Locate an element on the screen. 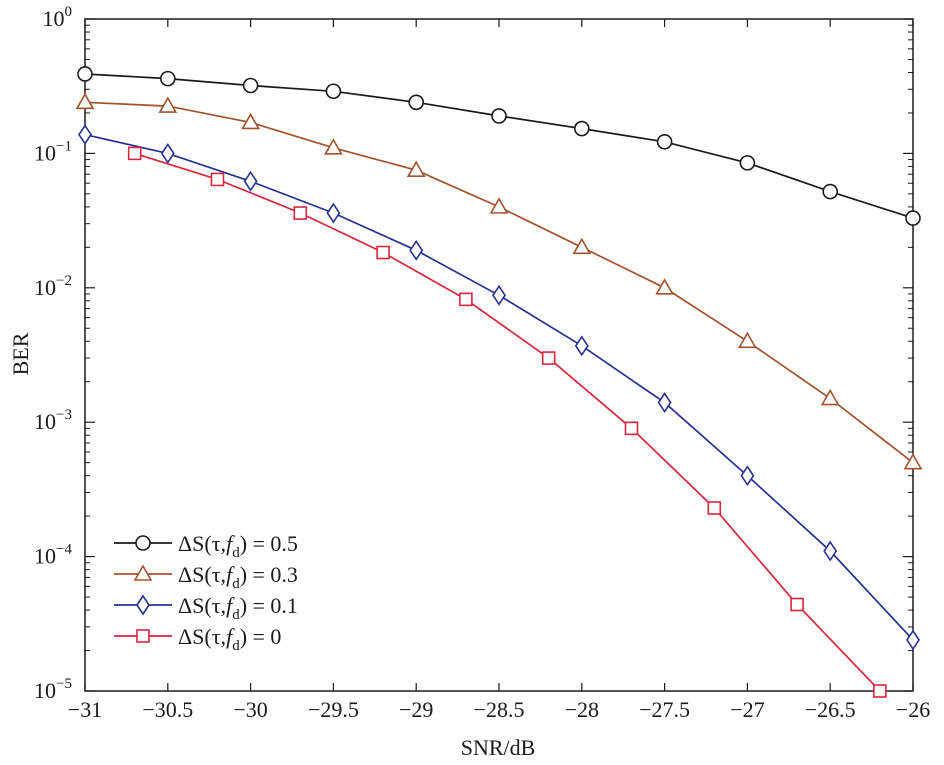  x-tick-label: −27.5 is located at coordinates (664, 709).